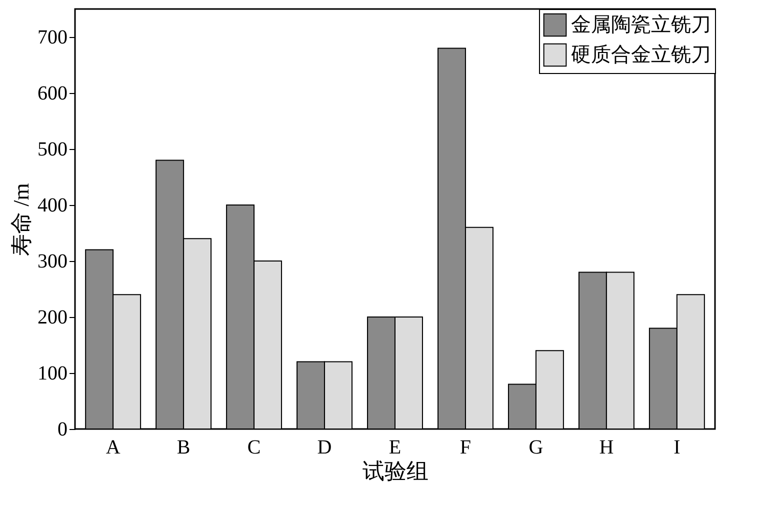 Image resolution: width=764 pixels, height=515 pixels. What do you see at coordinates (395, 471) in the screenshot?
I see `x-axis-title: 试验组` at bounding box center [395, 471].